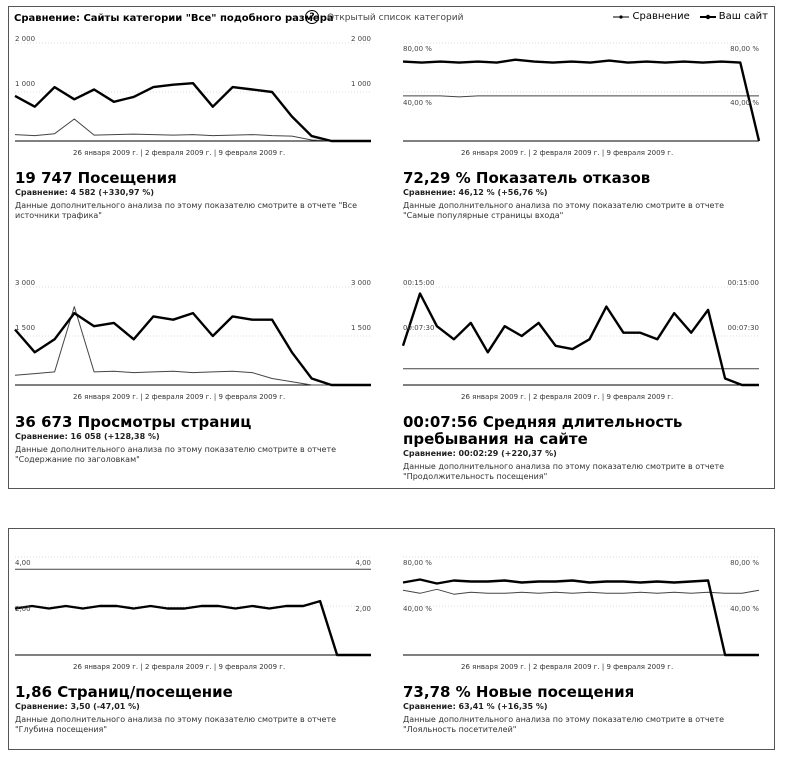 This screenshot has height=759, width=787. Describe the element at coordinates (419, 283) in the screenshot. I see `y-top-left: 00:15:00` at that location.